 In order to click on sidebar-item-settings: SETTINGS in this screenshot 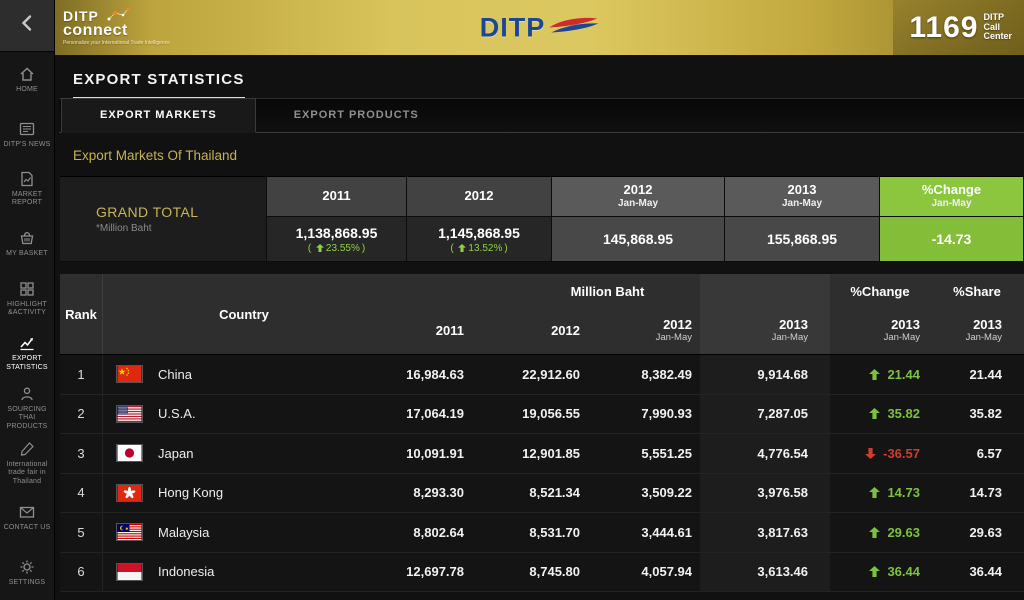, I will do `click(27, 572)`.